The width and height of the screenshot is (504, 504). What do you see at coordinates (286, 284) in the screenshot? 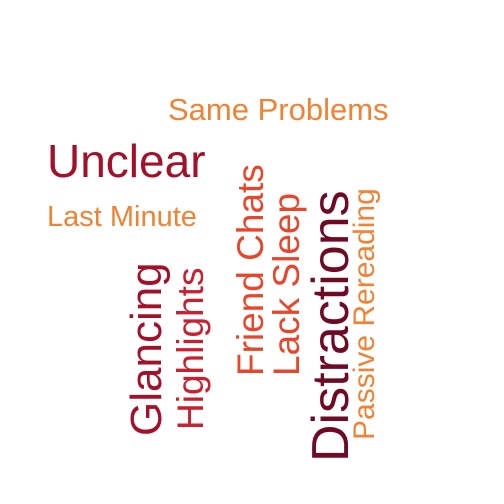
I see `word-lack-sleep: Lack Sleep` at bounding box center [286, 284].